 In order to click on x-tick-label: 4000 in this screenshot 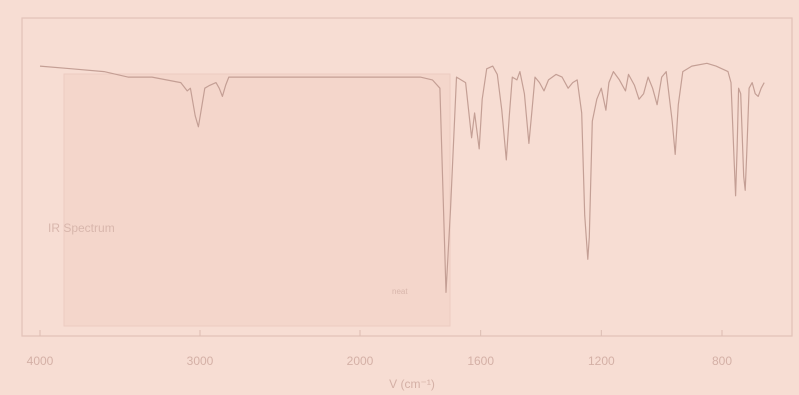, I will do `click(40, 361)`.